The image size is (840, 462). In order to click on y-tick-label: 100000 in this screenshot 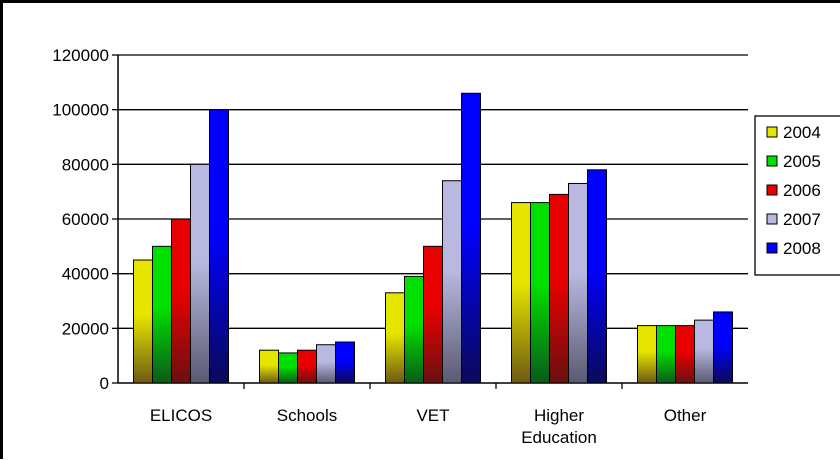, I will do `click(80, 110)`.